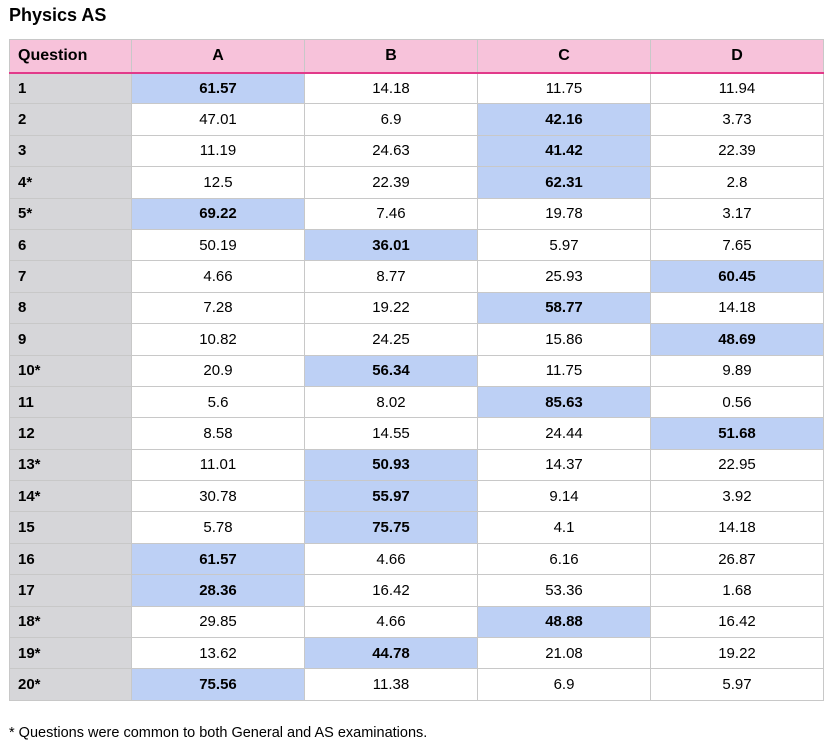  I want to click on option-b-cell: 14.18, so click(391, 88).